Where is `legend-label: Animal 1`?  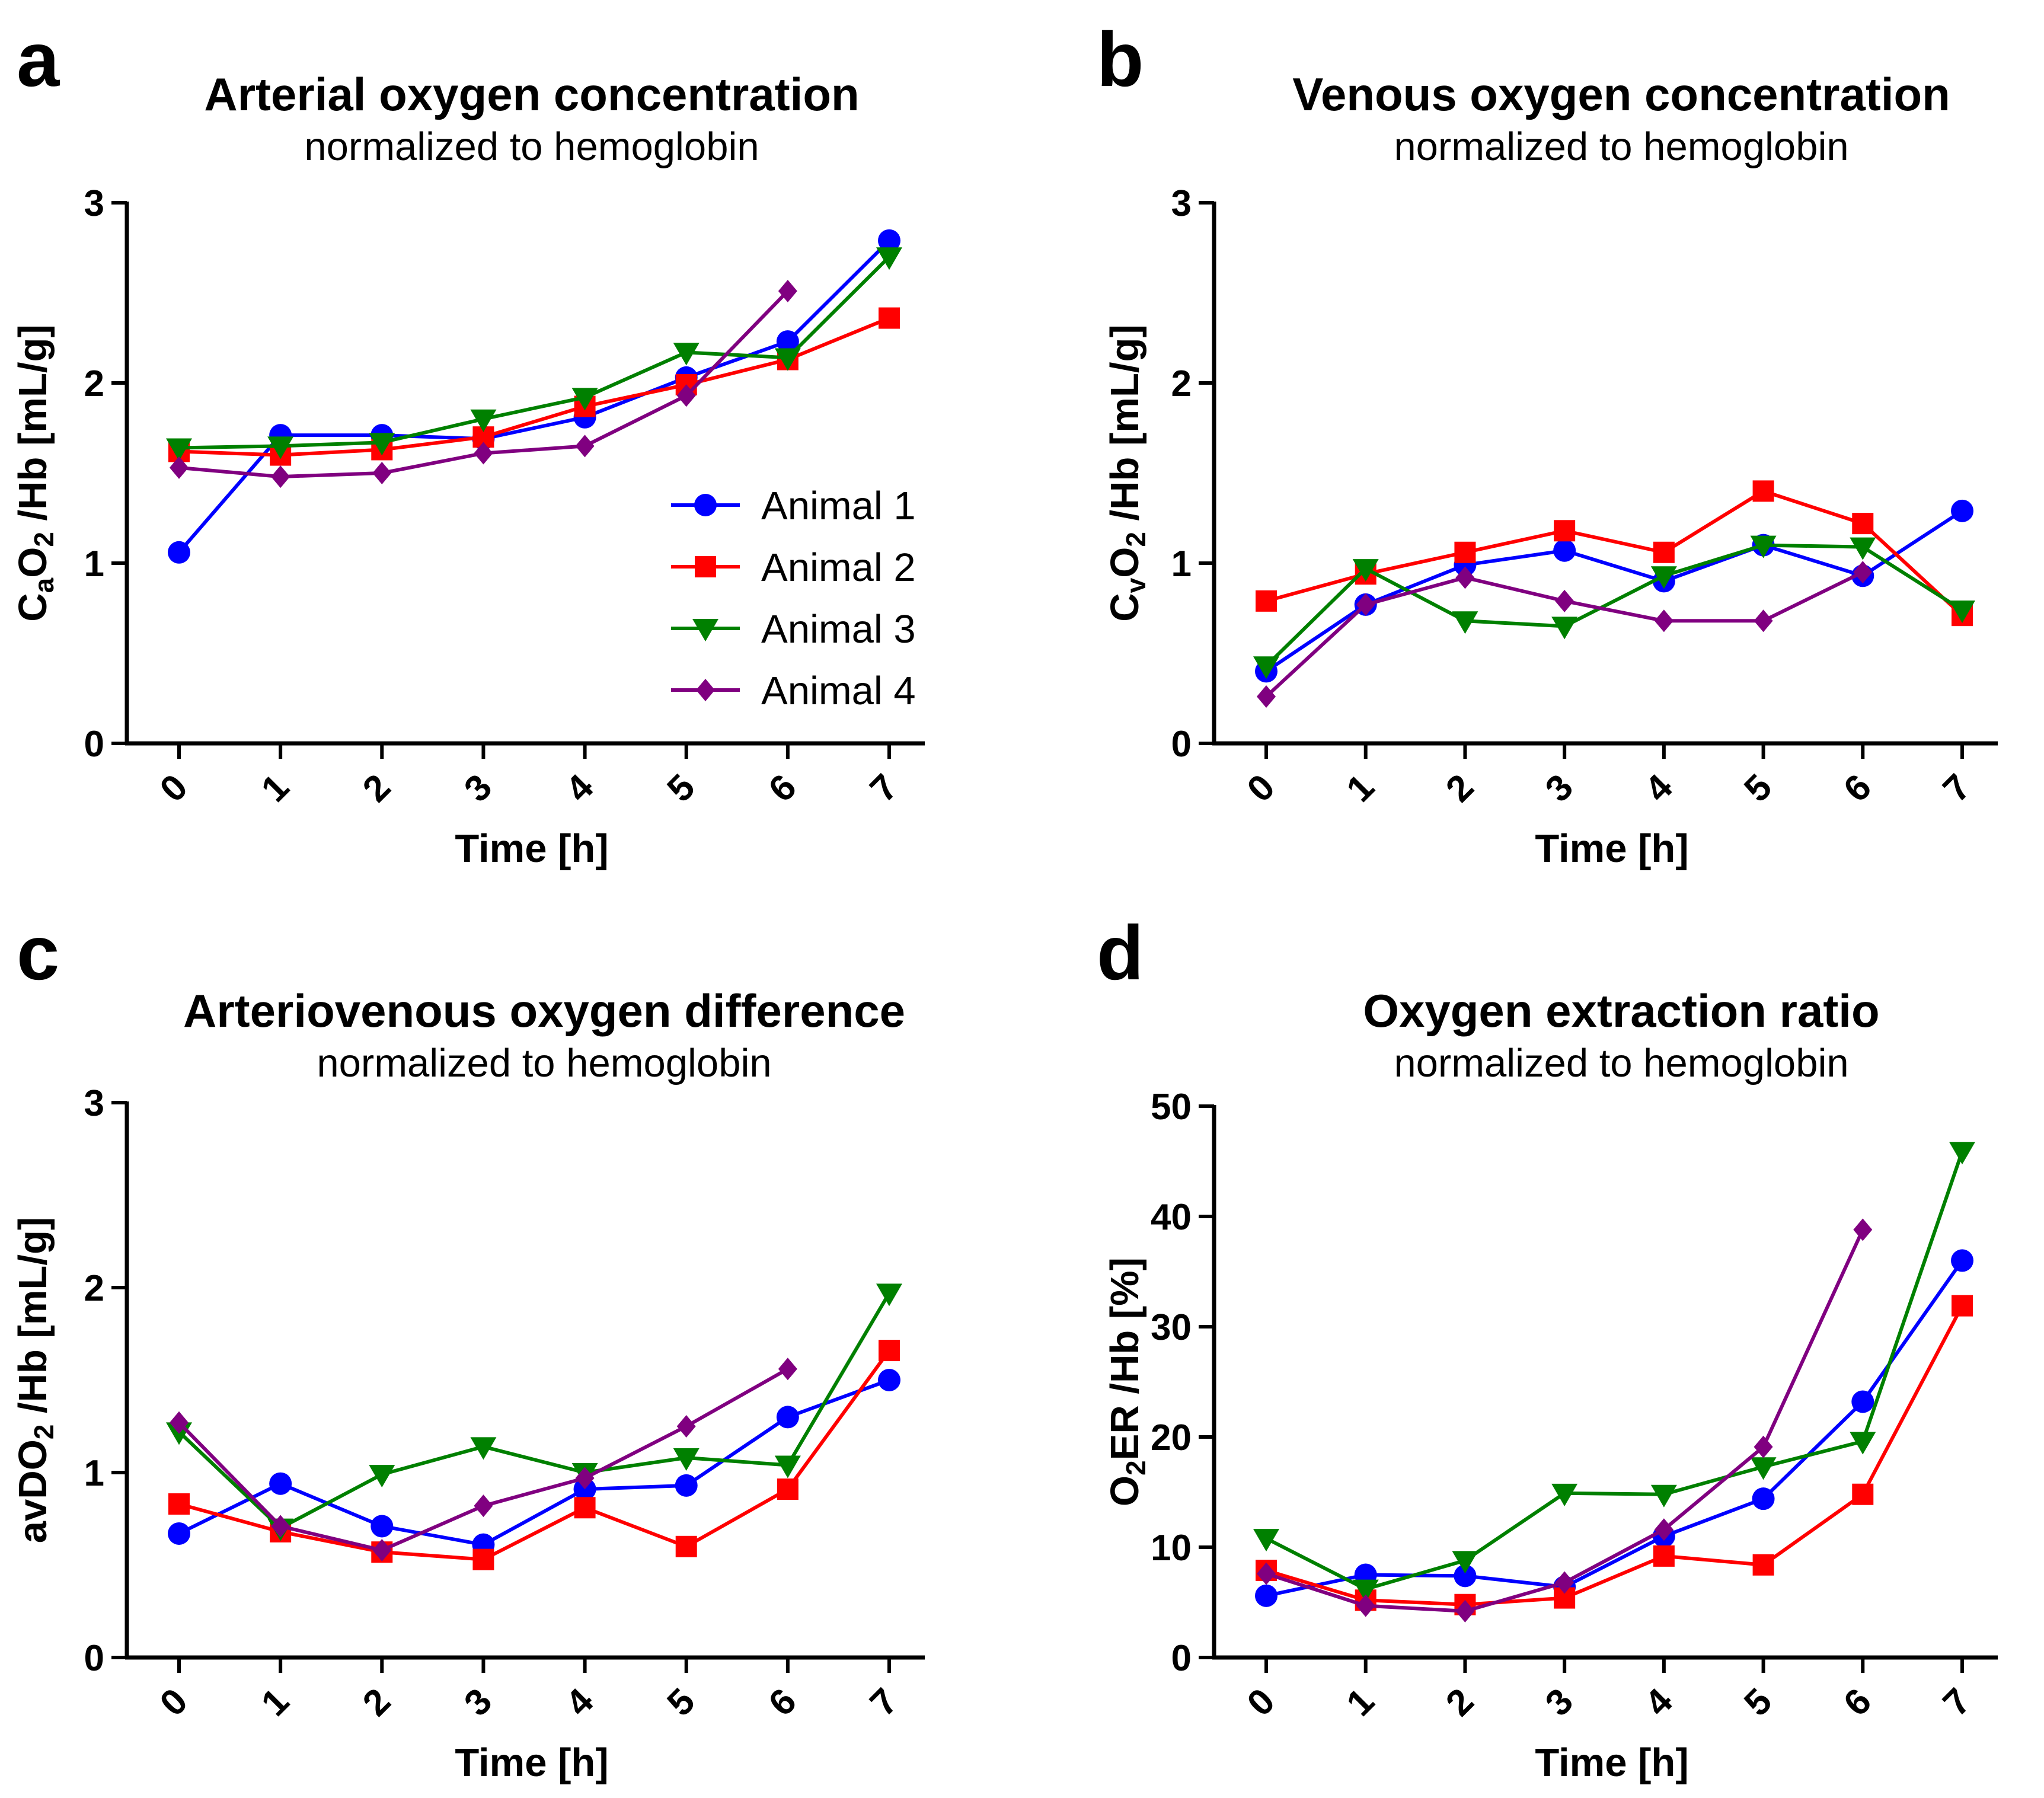
legend-label: Animal 1 is located at coordinates (838, 506).